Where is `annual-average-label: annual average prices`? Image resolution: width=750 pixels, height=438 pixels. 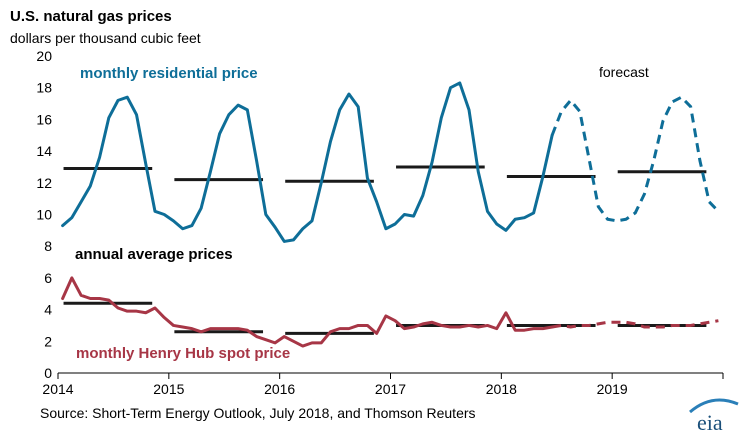
annual-average-label: annual average prices is located at coordinates (154, 254).